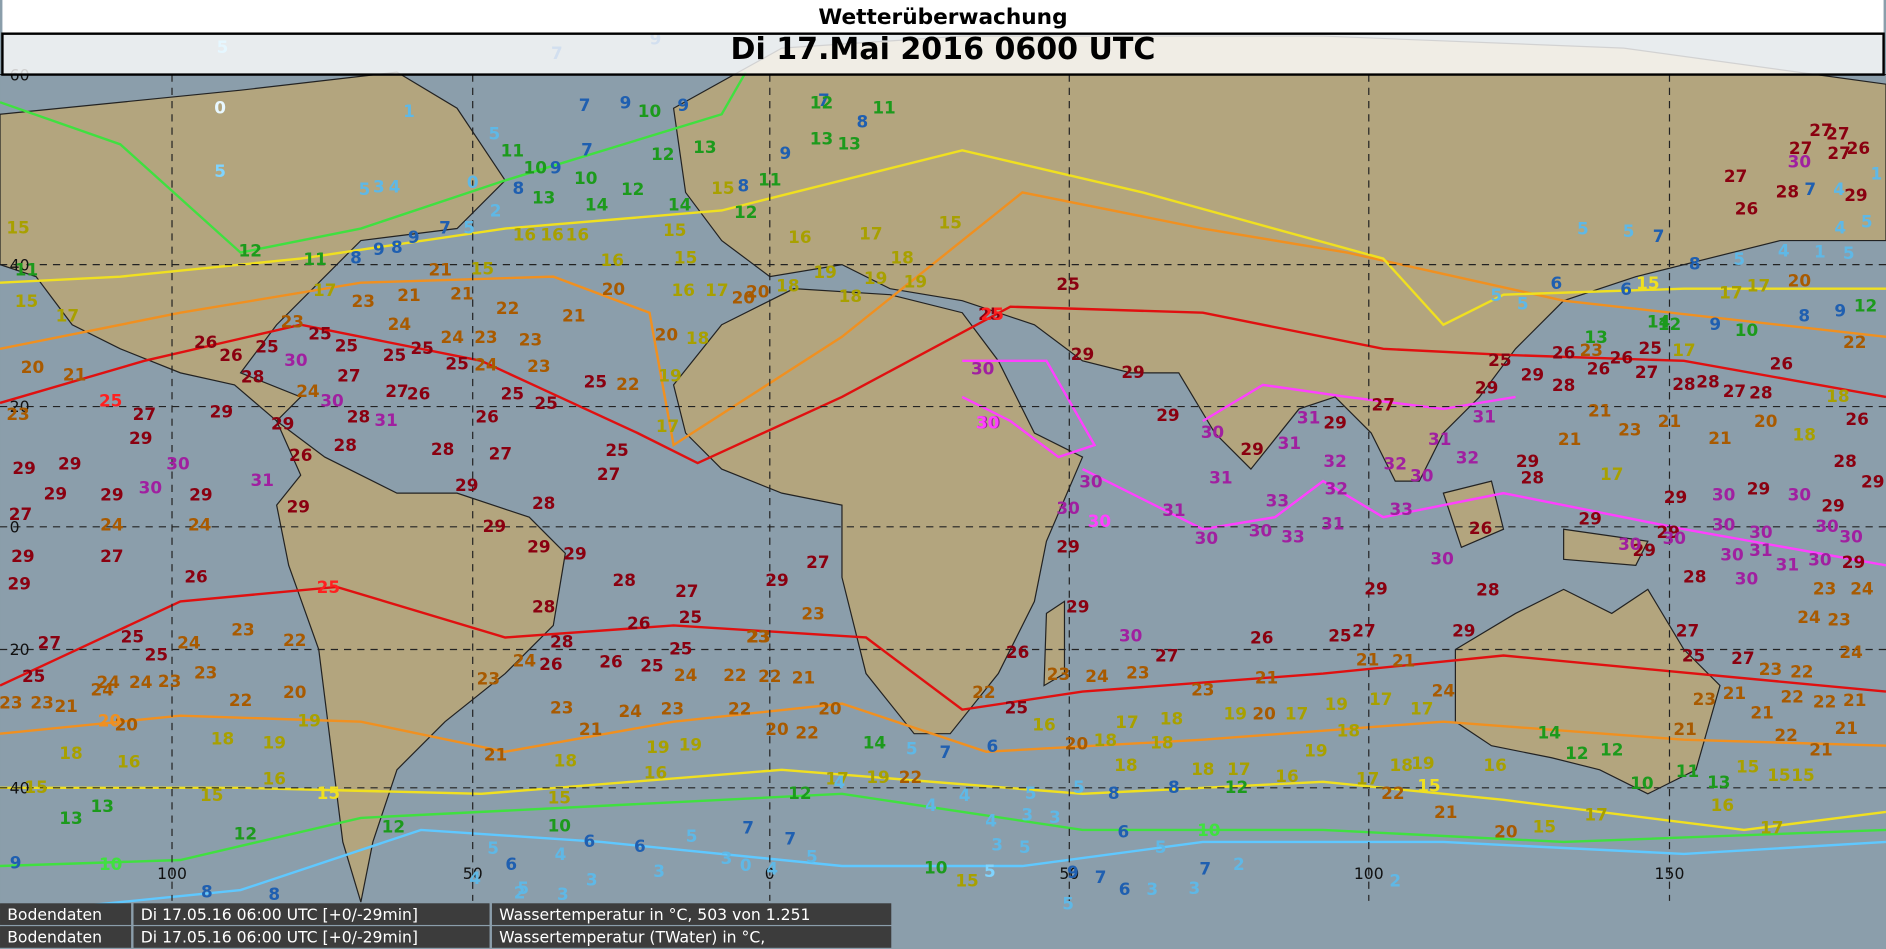 This screenshot has height=949, width=1886. What do you see at coordinates (1395, 881) in the screenshot?
I see `station-value: 2` at bounding box center [1395, 881].